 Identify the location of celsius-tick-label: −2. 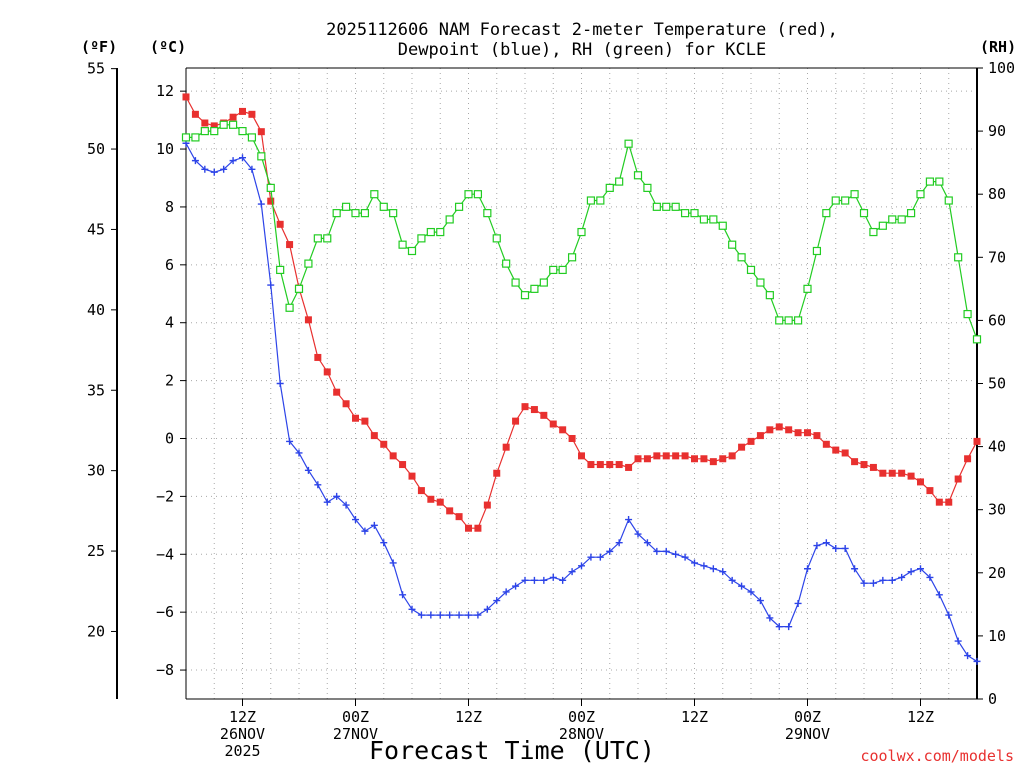
(165, 496).